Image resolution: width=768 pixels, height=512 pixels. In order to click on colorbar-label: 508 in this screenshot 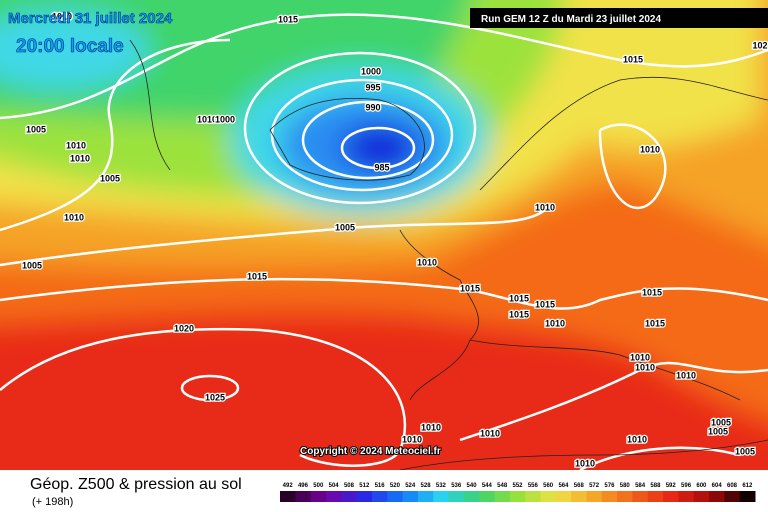, I will do `click(349, 486)`.